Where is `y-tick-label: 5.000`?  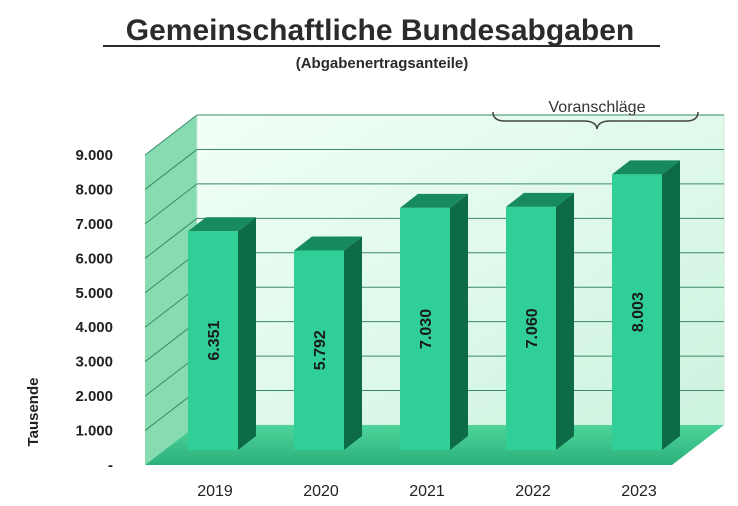 y-tick-label: 5.000 is located at coordinates (94, 293).